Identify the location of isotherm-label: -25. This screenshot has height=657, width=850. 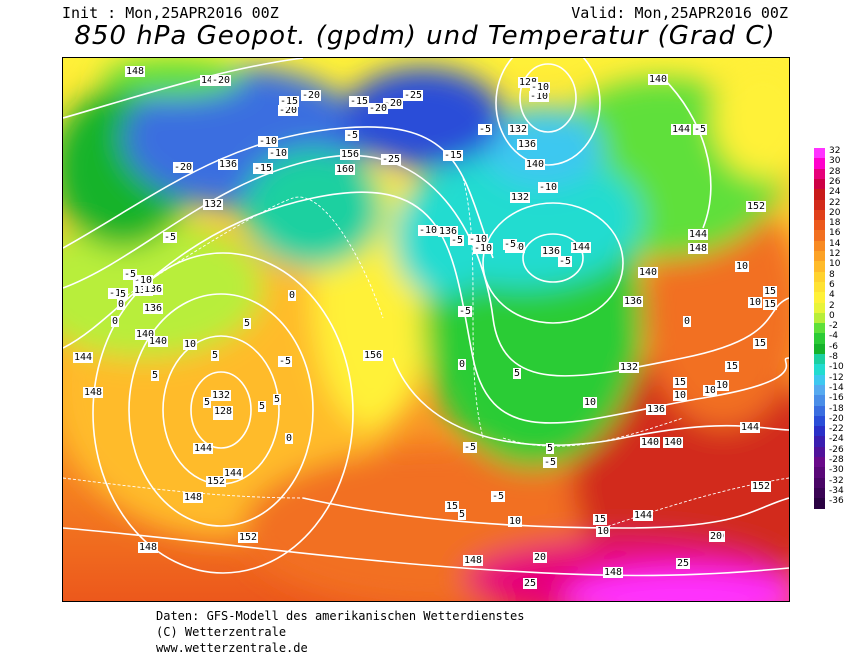
(413, 95).